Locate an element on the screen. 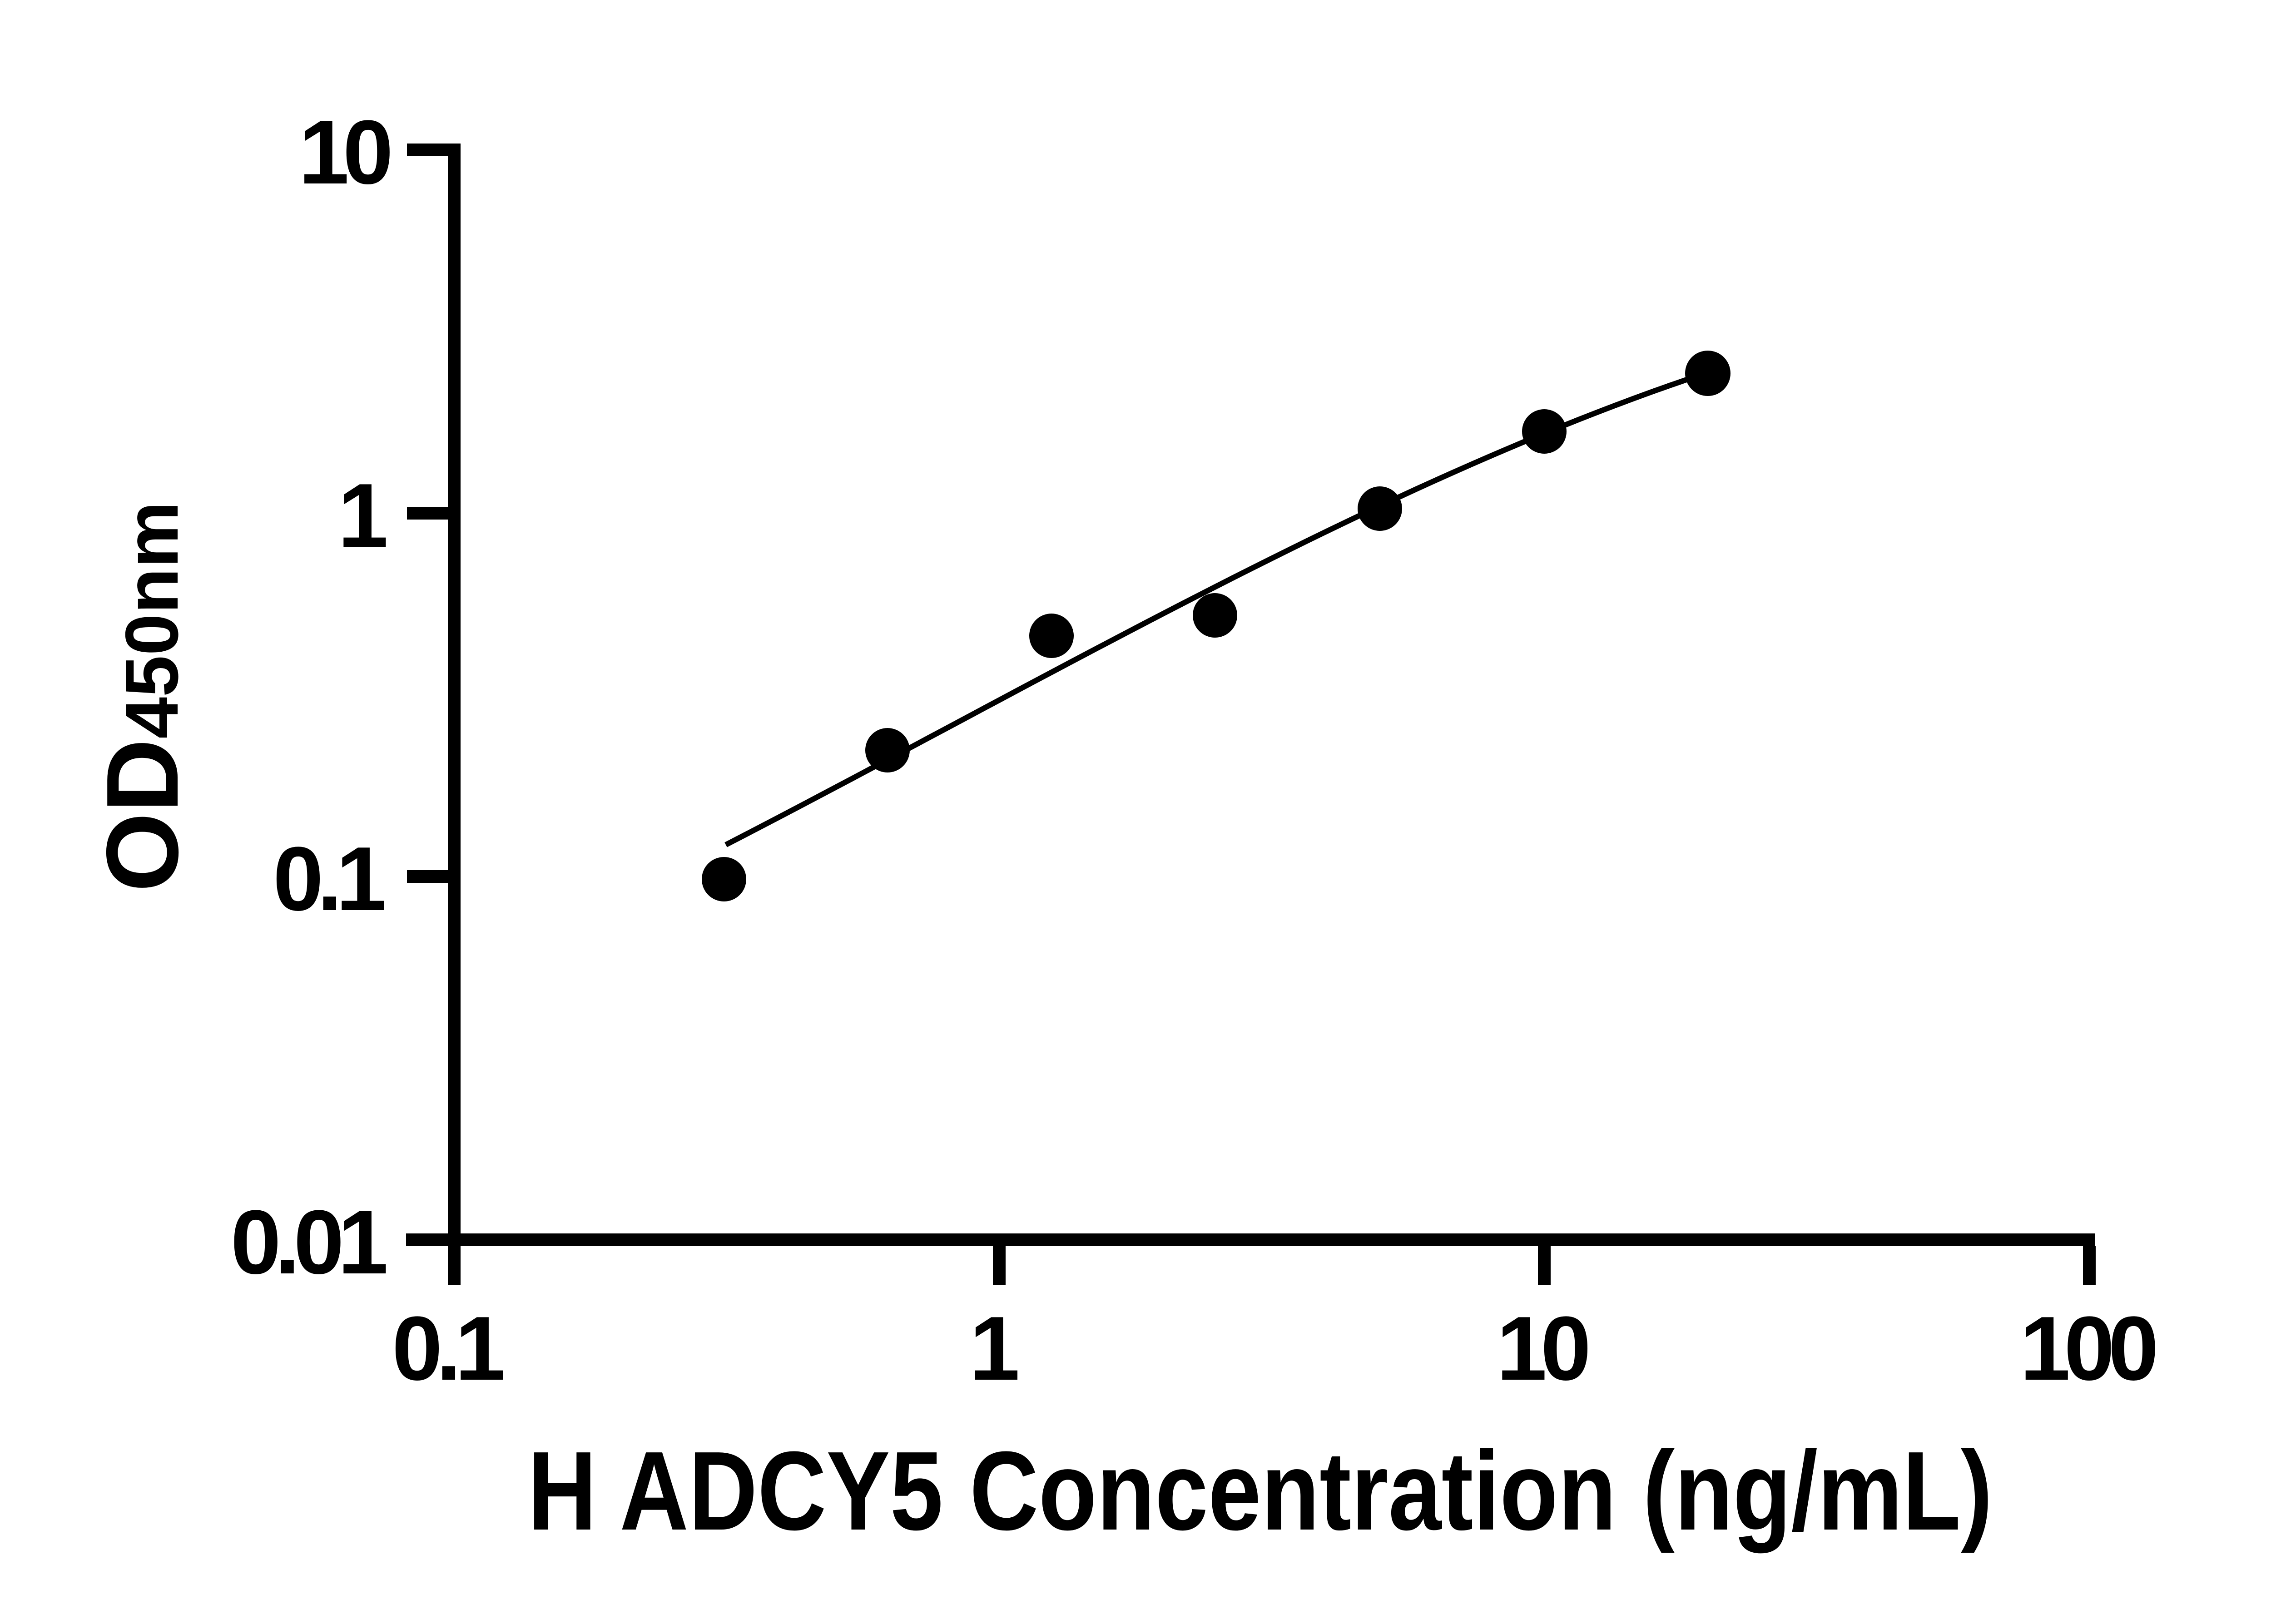  svg-text: 100 is located at coordinates (2087, 1348).